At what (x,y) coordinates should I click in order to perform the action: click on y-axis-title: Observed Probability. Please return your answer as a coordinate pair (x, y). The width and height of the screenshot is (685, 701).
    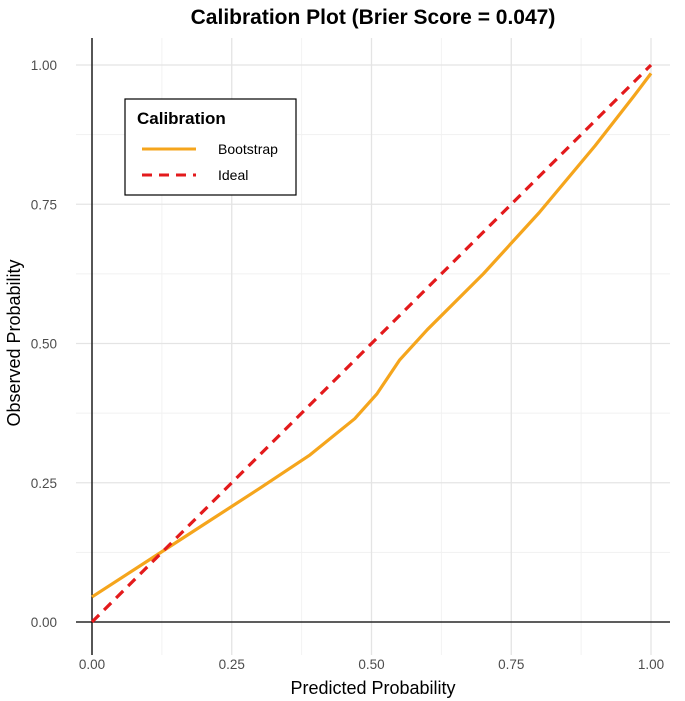
    Looking at the image, I should click on (14, 342).